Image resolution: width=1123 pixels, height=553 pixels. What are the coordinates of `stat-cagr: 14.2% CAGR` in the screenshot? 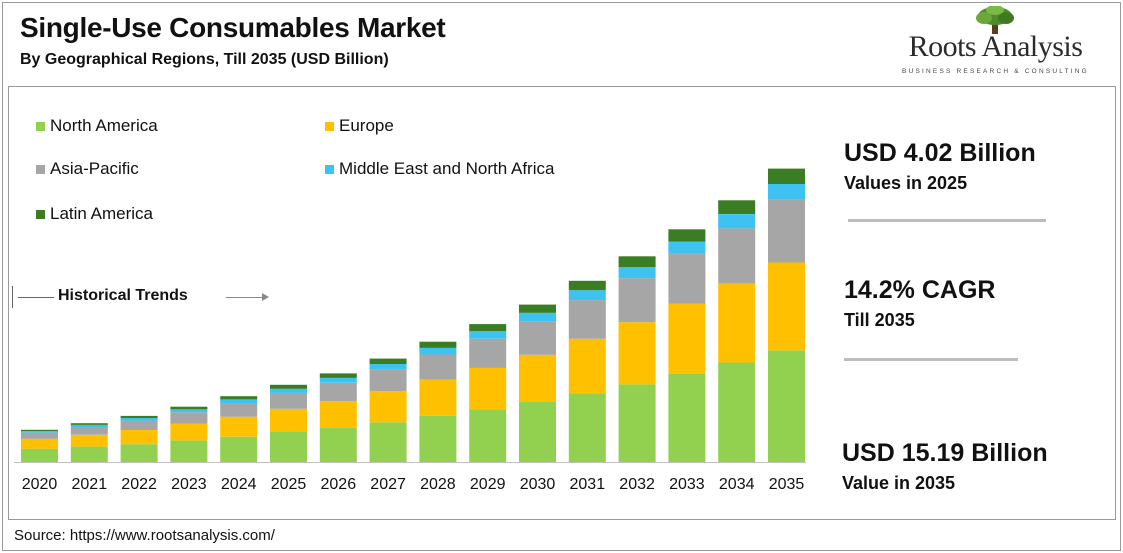 It's located at (920, 290).